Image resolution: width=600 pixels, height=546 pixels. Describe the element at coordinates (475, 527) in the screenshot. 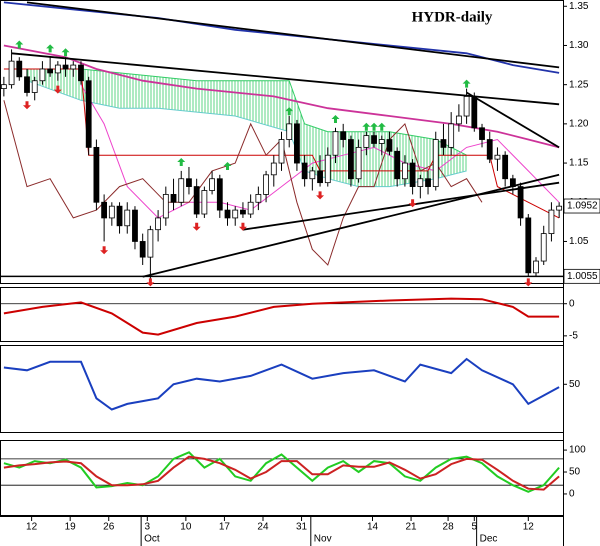

I see `x-tick-label: 5` at that location.